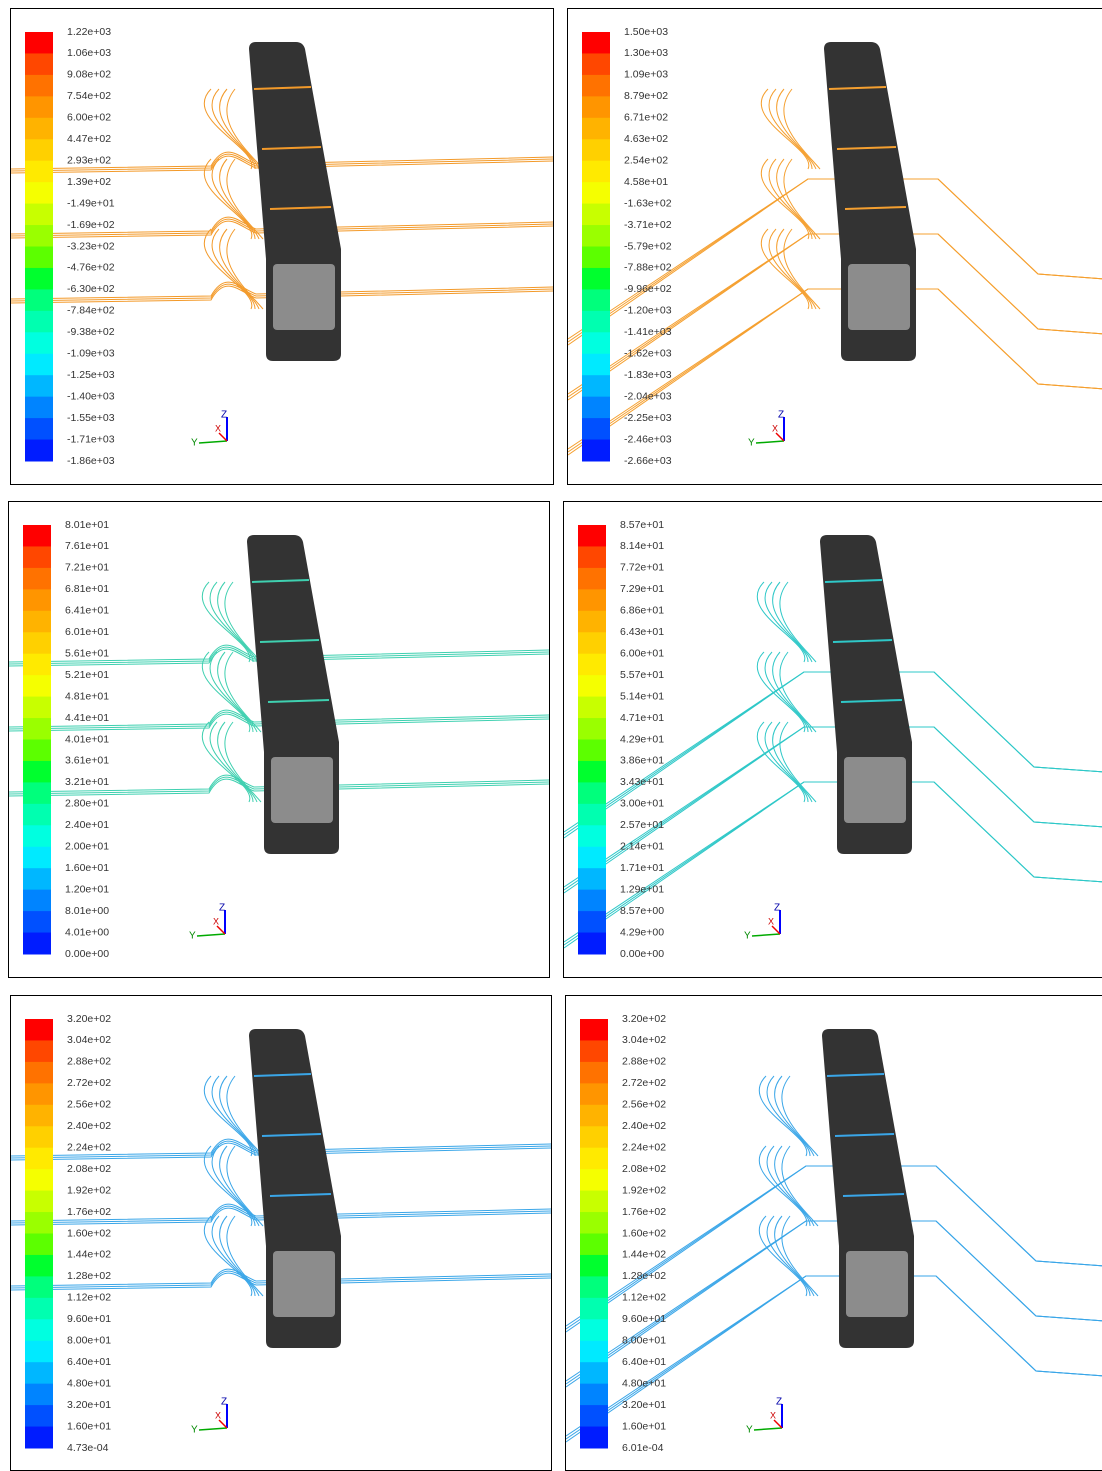 This screenshot has width=1102, height=1471. I want to click on colorbar-label: 4.47e+02, so click(89, 139).